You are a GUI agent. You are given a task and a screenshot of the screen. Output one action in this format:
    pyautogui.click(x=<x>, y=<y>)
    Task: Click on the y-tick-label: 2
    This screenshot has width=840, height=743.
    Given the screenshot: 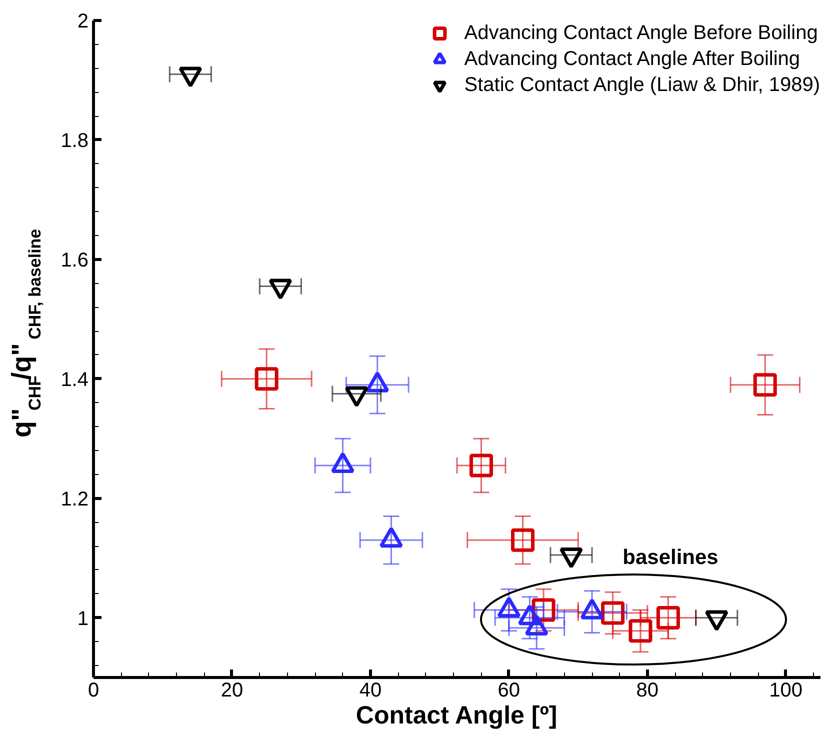 What is the action you would take?
    pyautogui.click(x=82, y=21)
    